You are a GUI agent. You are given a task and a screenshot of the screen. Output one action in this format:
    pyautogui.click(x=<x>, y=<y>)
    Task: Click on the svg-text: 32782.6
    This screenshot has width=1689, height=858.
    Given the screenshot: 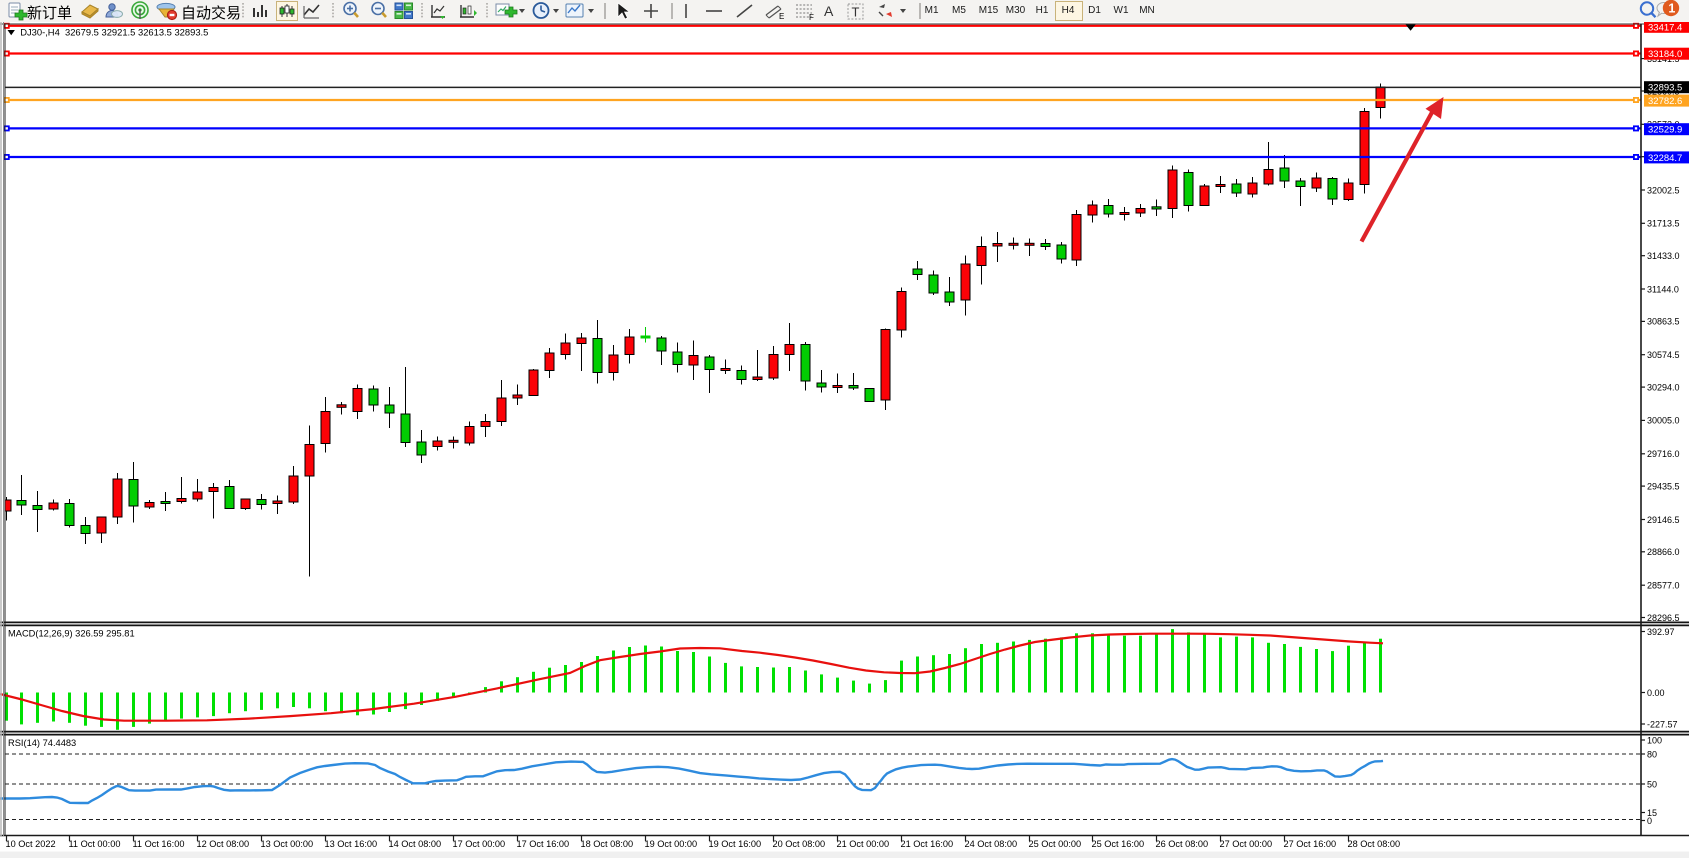 What is the action you would take?
    pyautogui.click(x=1665, y=101)
    